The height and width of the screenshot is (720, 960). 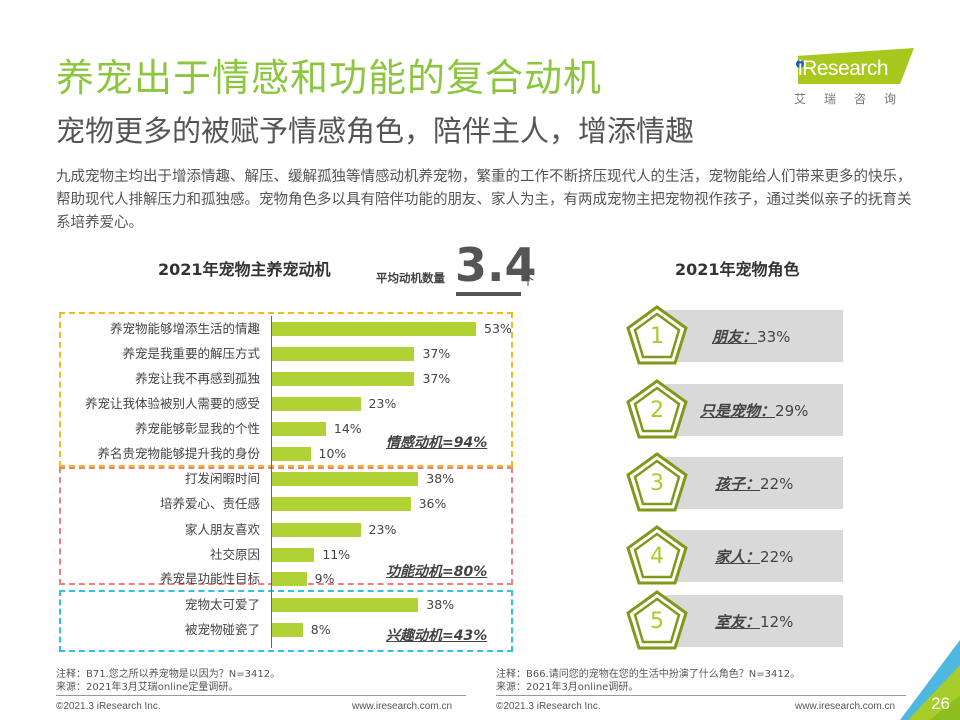 What do you see at coordinates (222, 629) in the screenshot?
I see `bar-category-label: 被宠物碰瓷了` at bounding box center [222, 629].